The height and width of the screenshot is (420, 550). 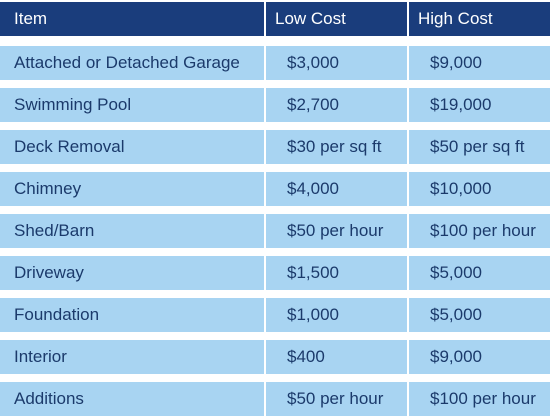 What do you see at coordinates (479, 19) in the screenshot?
I see `header-high-cost: High Cost` at bounding box center [479, 19].